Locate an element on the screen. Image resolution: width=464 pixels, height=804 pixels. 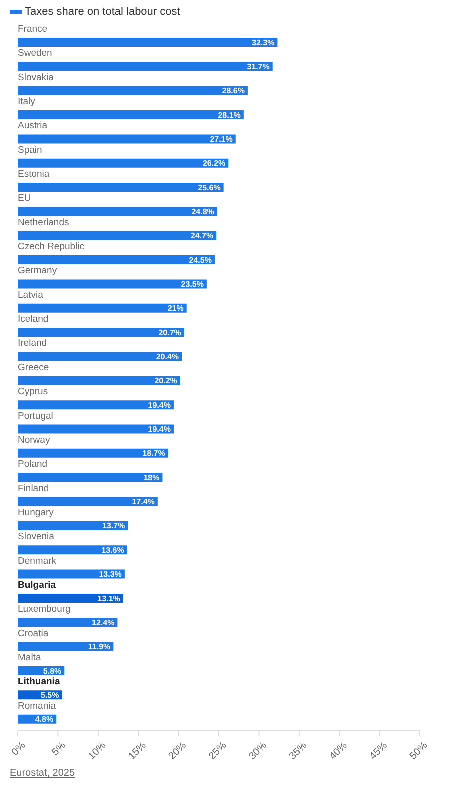
data-label: 28.1% is located at coordinates (229, 115).